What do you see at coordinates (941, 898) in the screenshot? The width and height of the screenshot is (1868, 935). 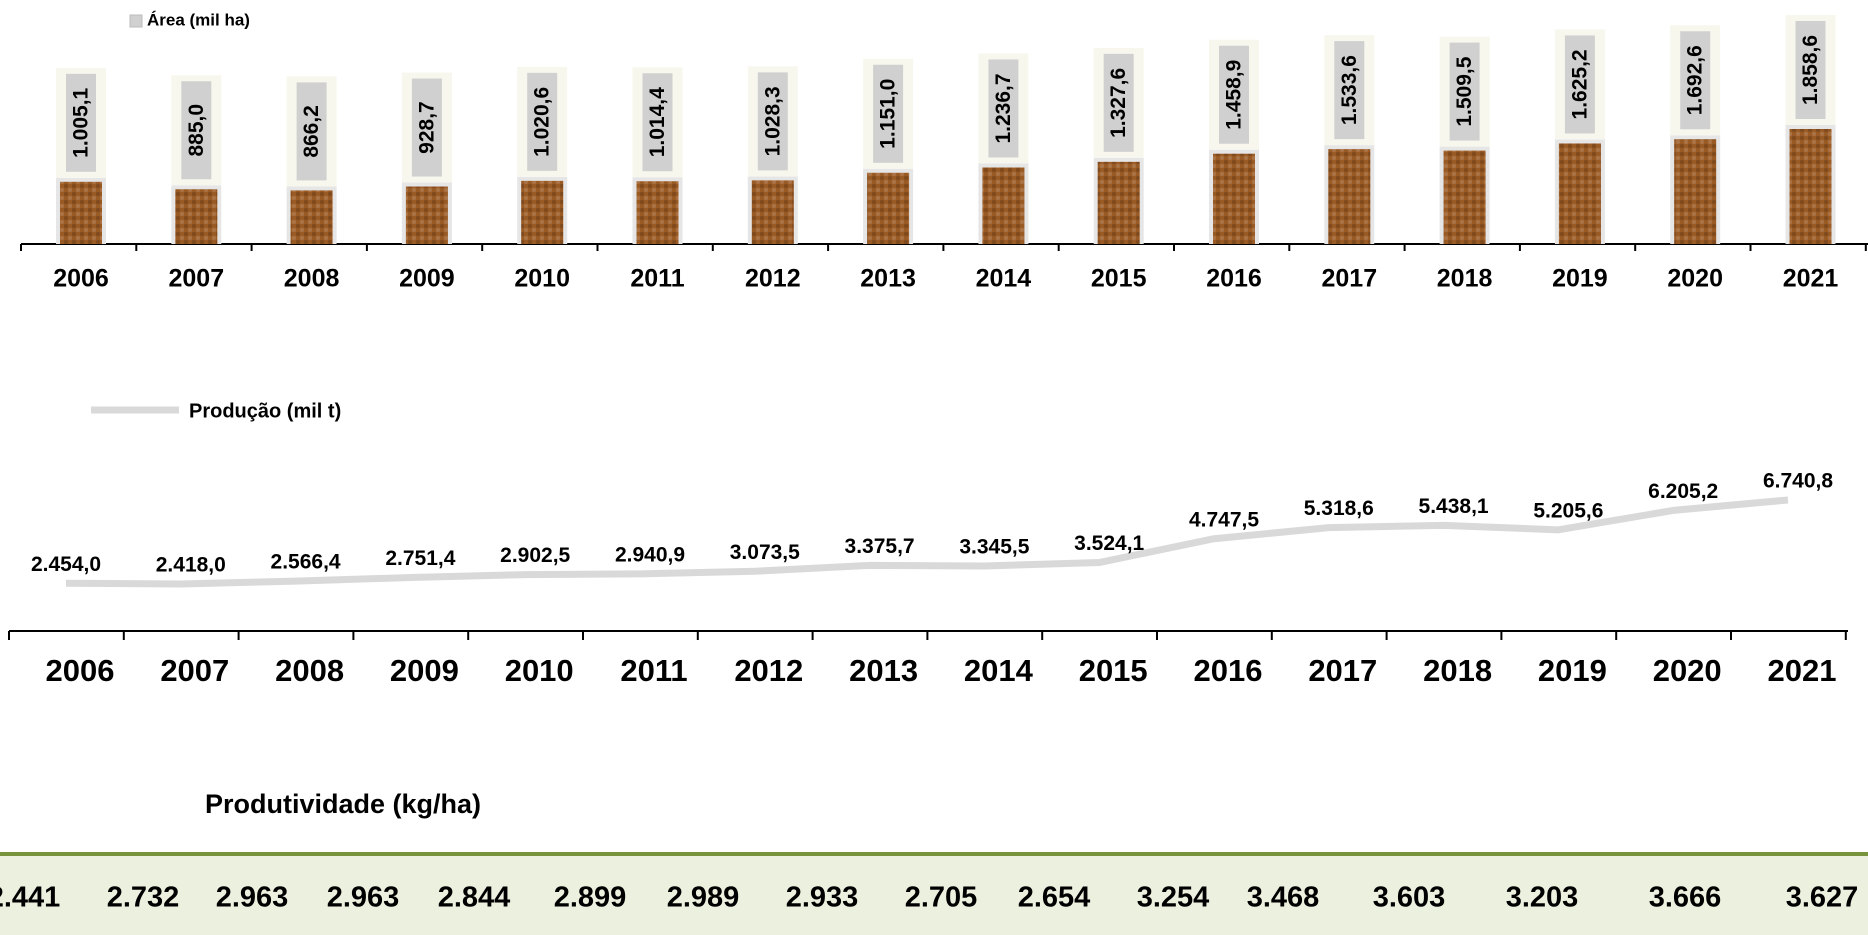 I see `table-value: 2.705` at bounding box center [941, 898].